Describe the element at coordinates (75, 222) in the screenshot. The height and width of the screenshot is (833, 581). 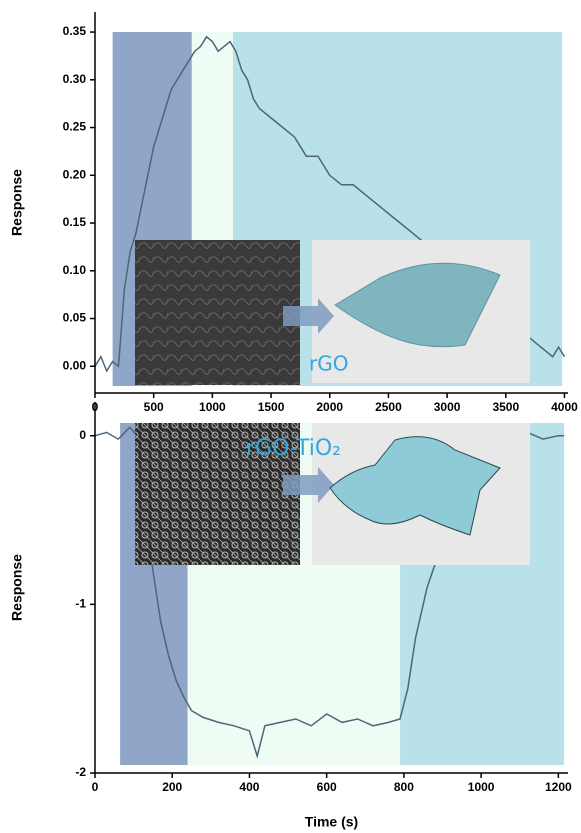
I see `y-tick-label: 0.15` at that location.